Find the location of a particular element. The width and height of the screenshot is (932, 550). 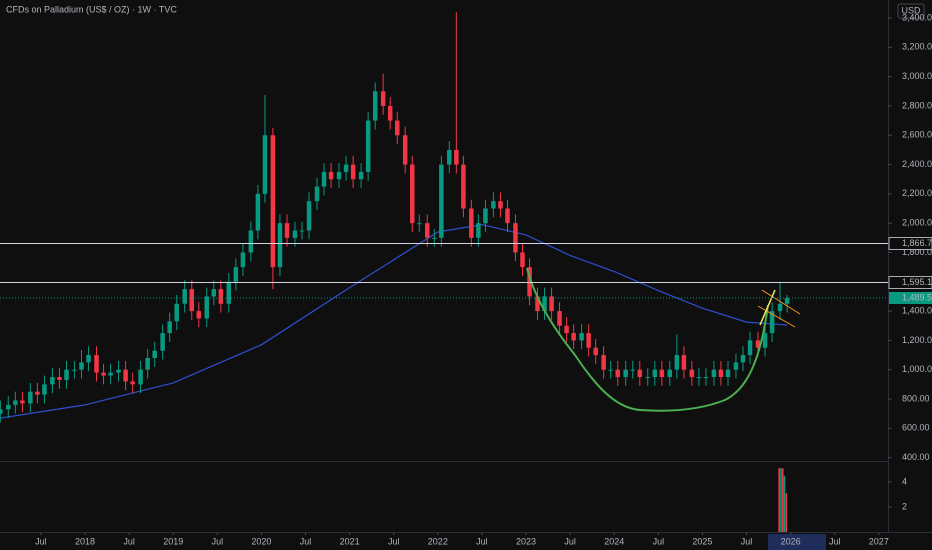

currency-box is located at coordinates (911, 11).